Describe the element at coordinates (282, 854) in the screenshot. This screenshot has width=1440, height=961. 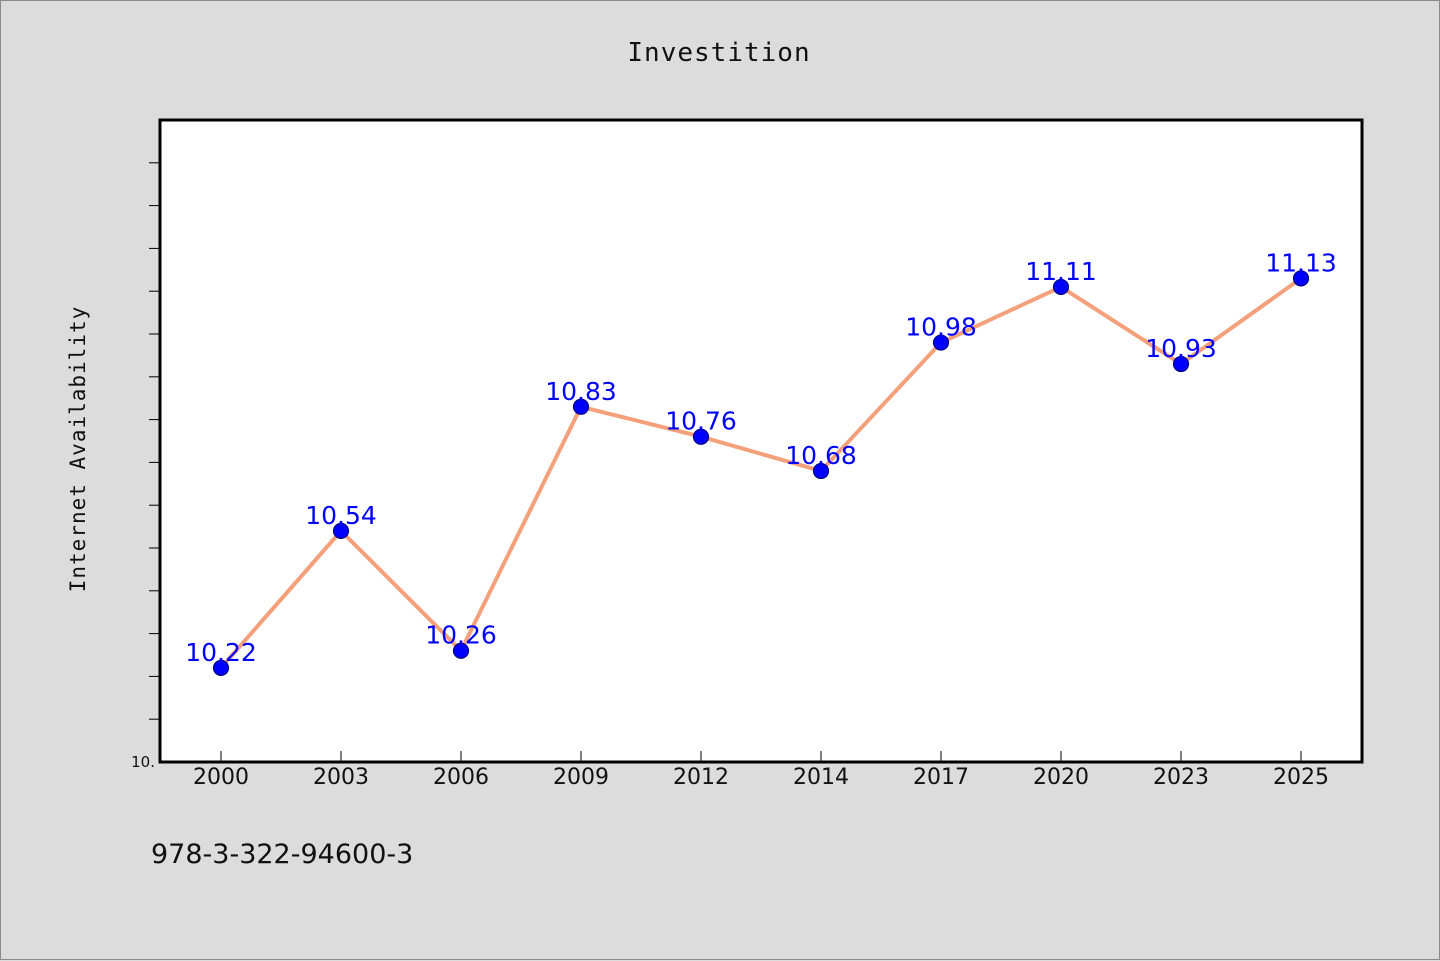
I see `footer-isbn: 978-3-322-94600-3` at that location.